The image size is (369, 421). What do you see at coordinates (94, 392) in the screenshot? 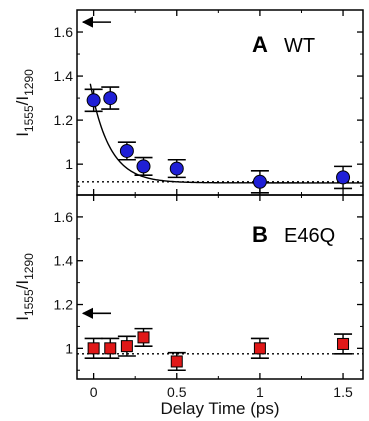
I see `x-tick-label: 0` at bounding box center [94, 392].